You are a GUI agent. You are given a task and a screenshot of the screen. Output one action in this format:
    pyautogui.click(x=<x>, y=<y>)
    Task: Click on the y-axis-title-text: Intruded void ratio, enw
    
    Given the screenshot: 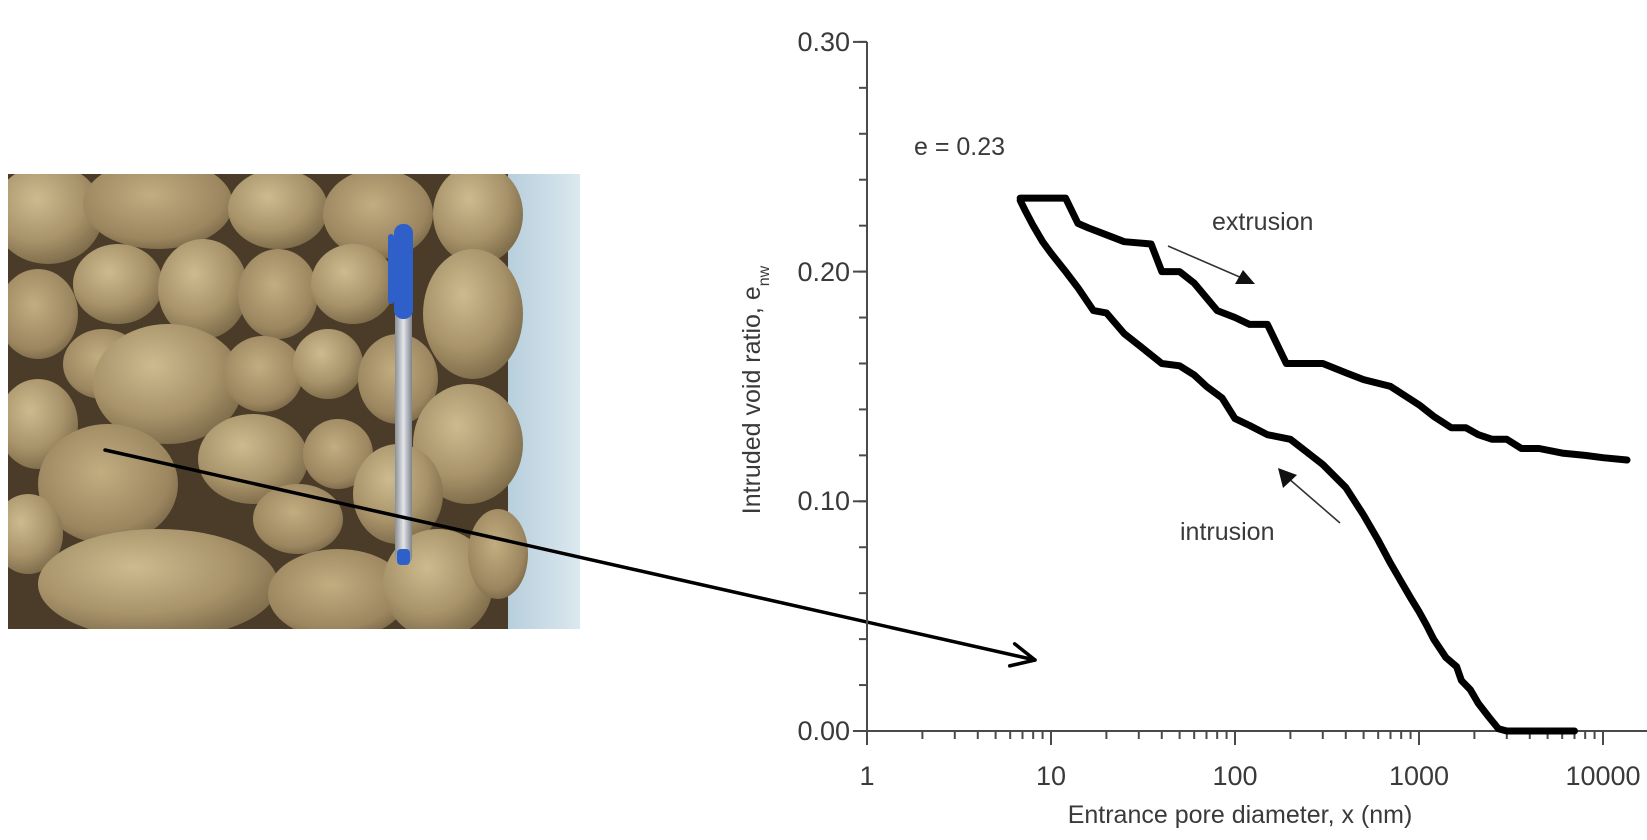 What is the action you would take?
    pyautogui.click(x=755, y=389)
    